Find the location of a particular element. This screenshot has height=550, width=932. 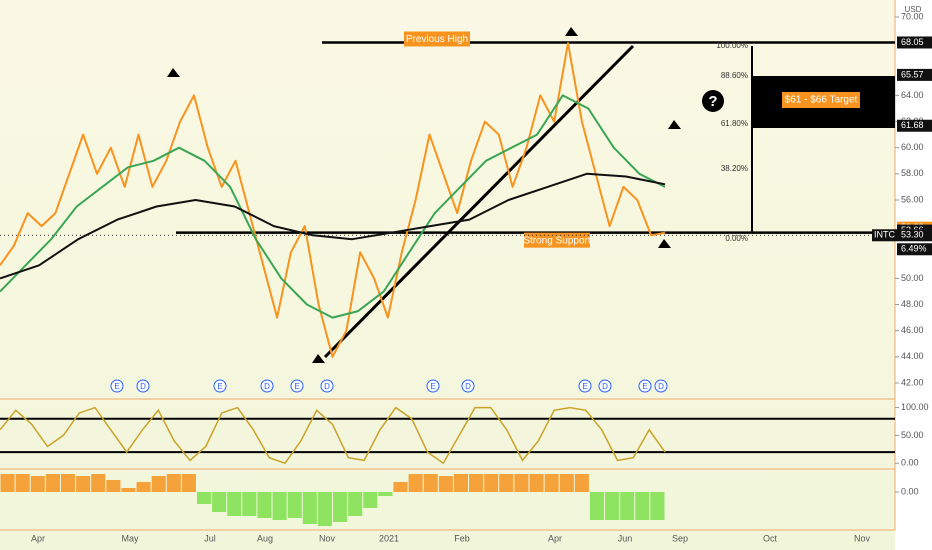

x-tick-label: Sep is located at coordinates (680, 538).